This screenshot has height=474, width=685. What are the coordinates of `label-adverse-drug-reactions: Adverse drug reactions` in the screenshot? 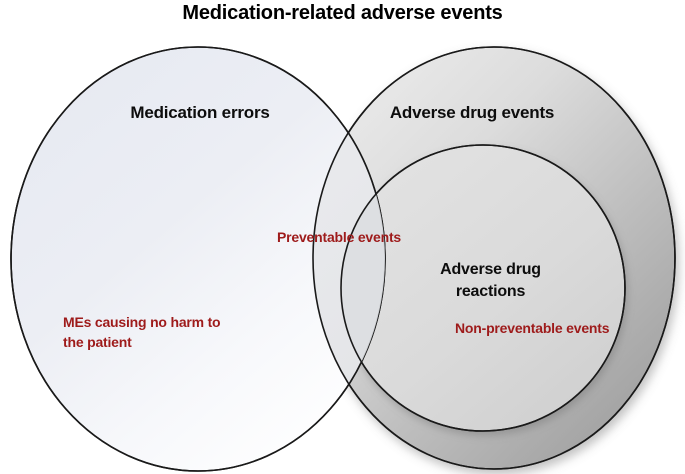 It's located at (490, 280).